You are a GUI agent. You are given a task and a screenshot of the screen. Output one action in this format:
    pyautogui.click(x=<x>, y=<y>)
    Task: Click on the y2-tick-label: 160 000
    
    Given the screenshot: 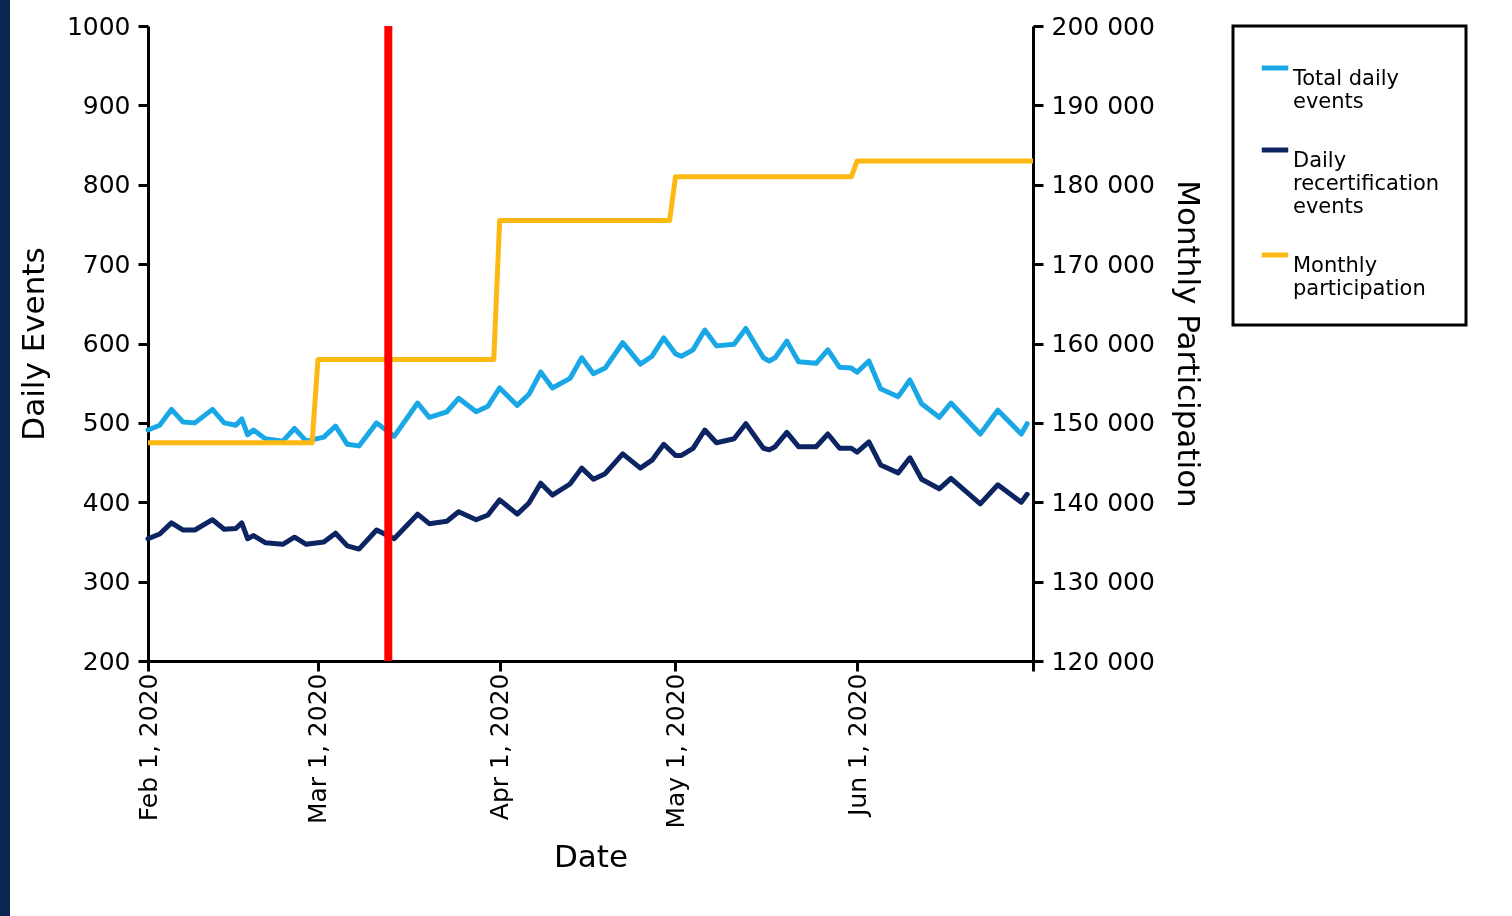 What is the action you would take?
    pyautogui.click(x=1103, y=343)
    